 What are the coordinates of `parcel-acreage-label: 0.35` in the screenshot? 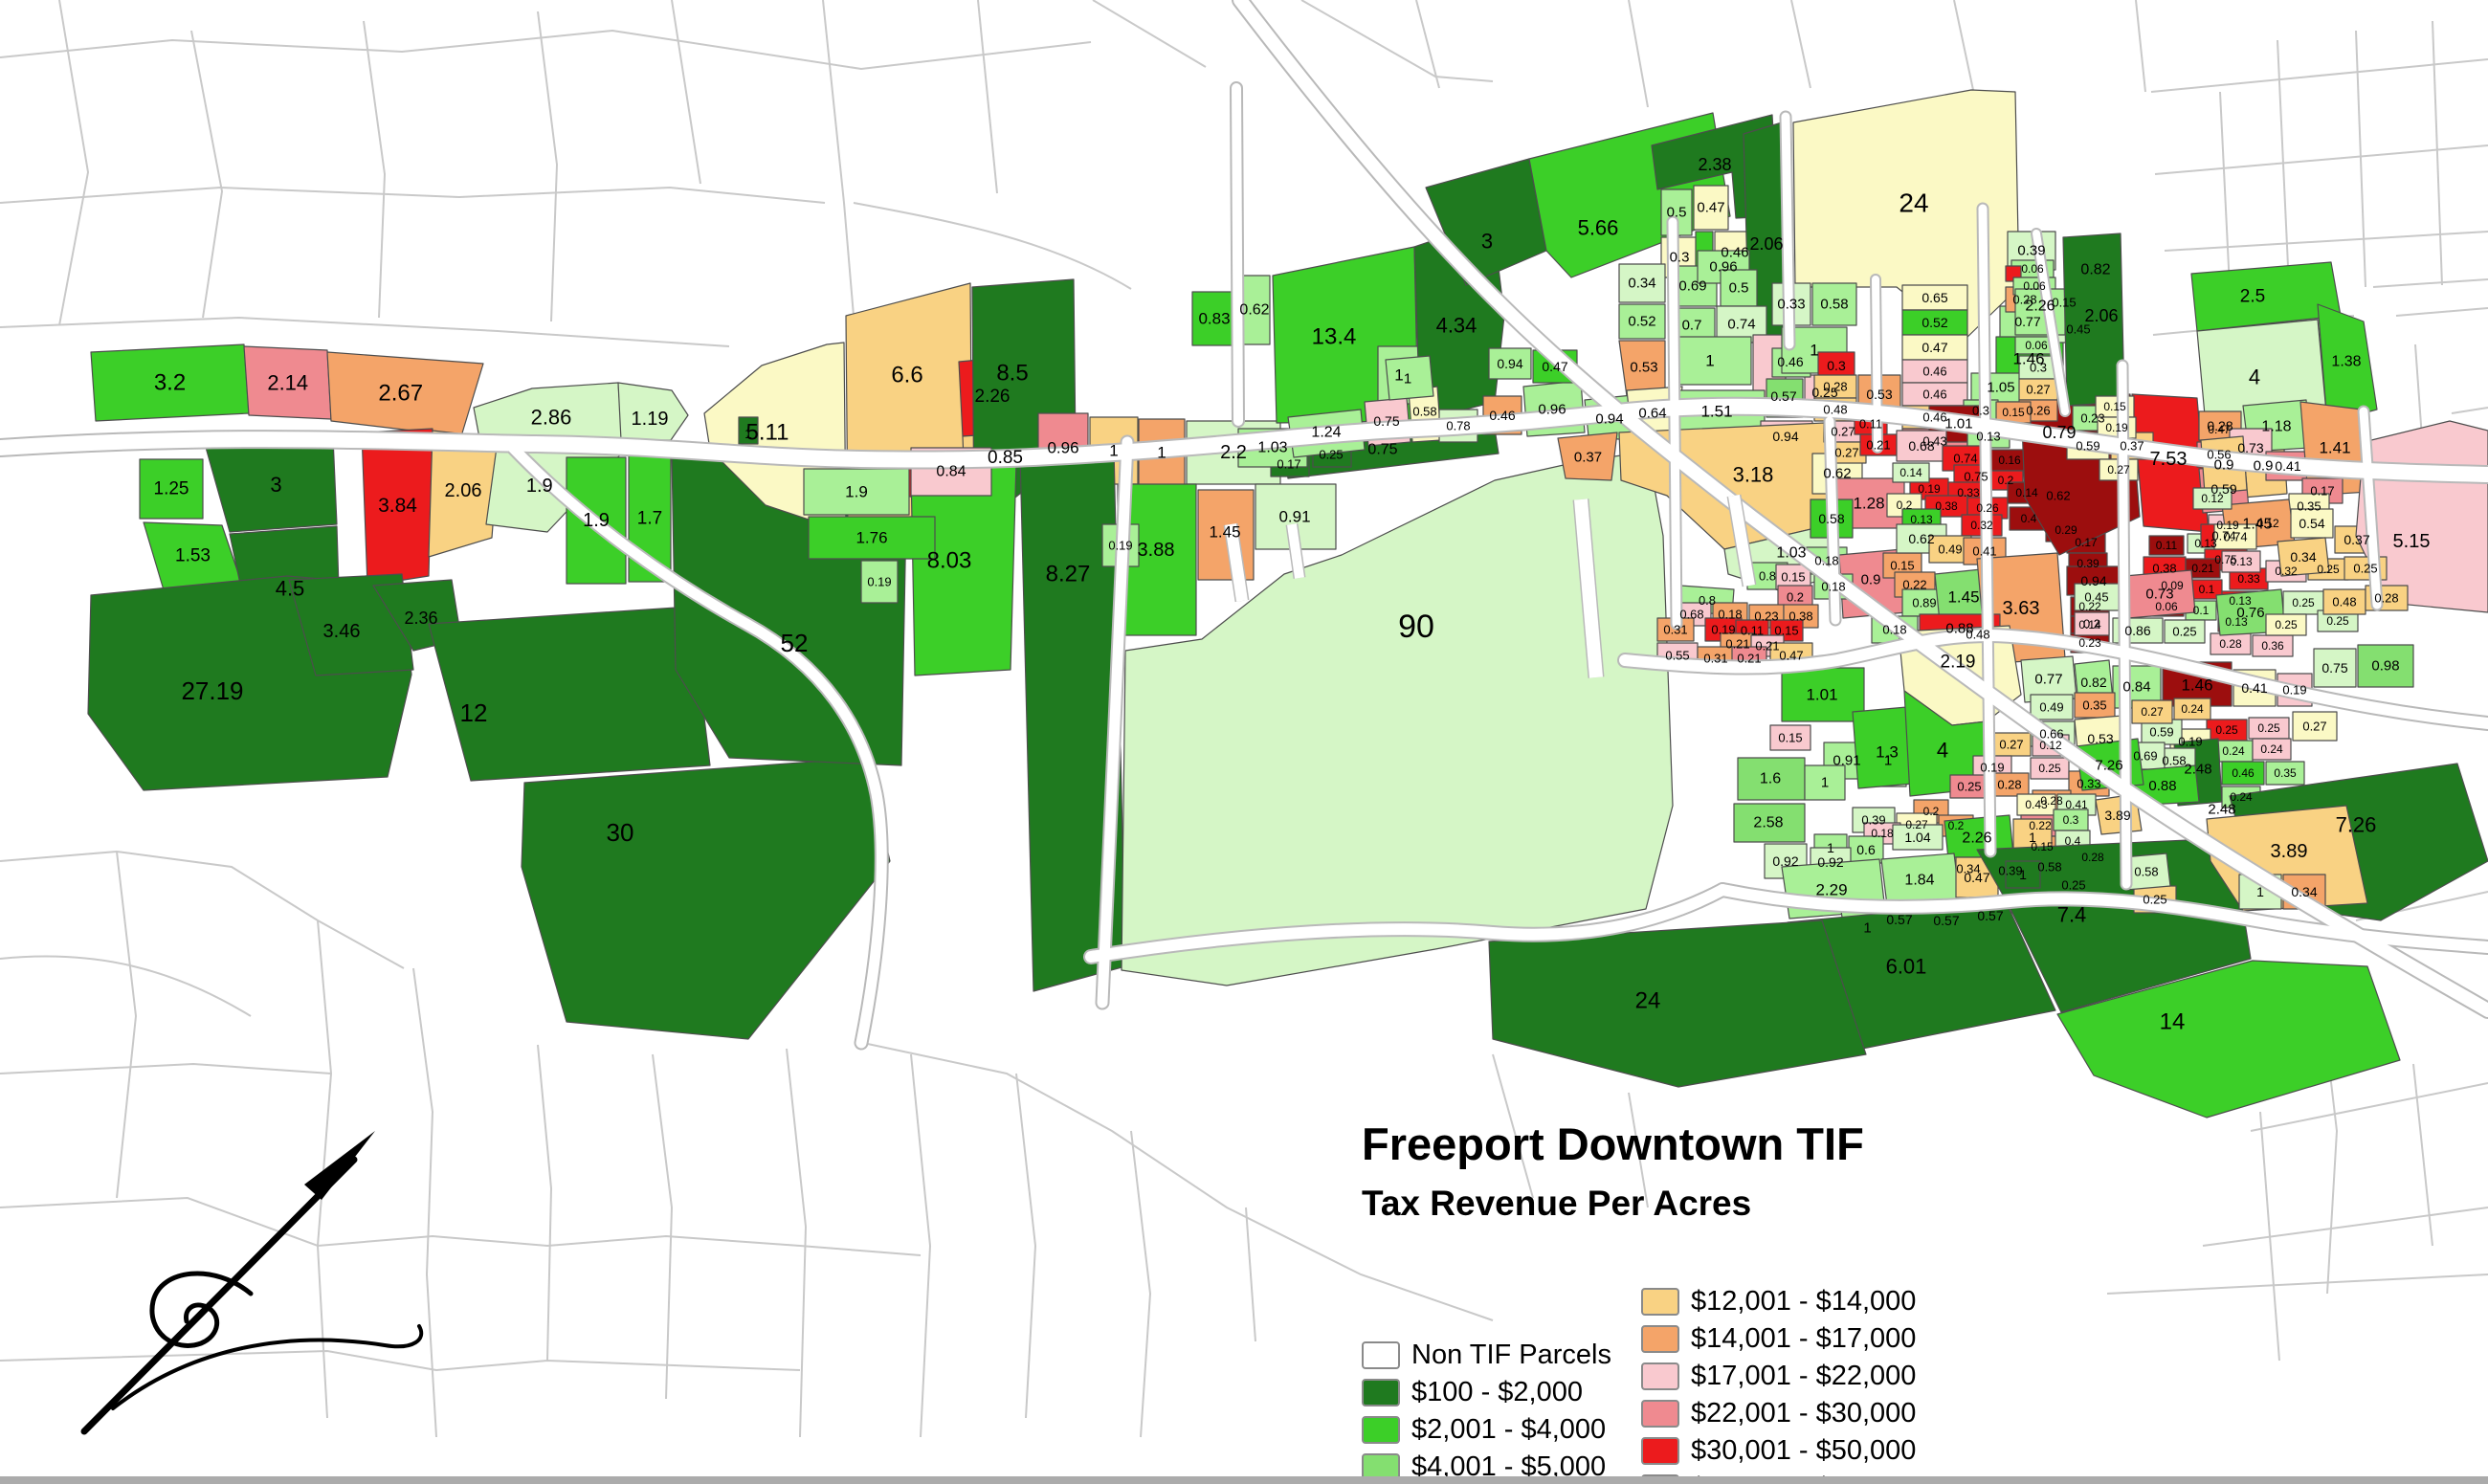 It's located at (2309, 506).